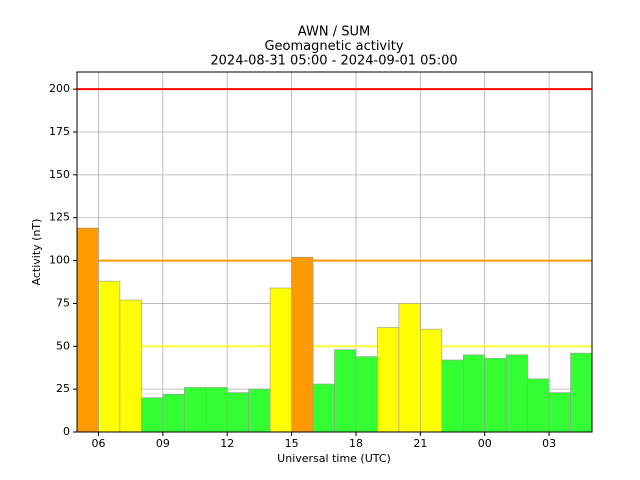  Describe the element at coordinates (59, 174) in the screenshot. I see `y-tick-label: 150` at that location.